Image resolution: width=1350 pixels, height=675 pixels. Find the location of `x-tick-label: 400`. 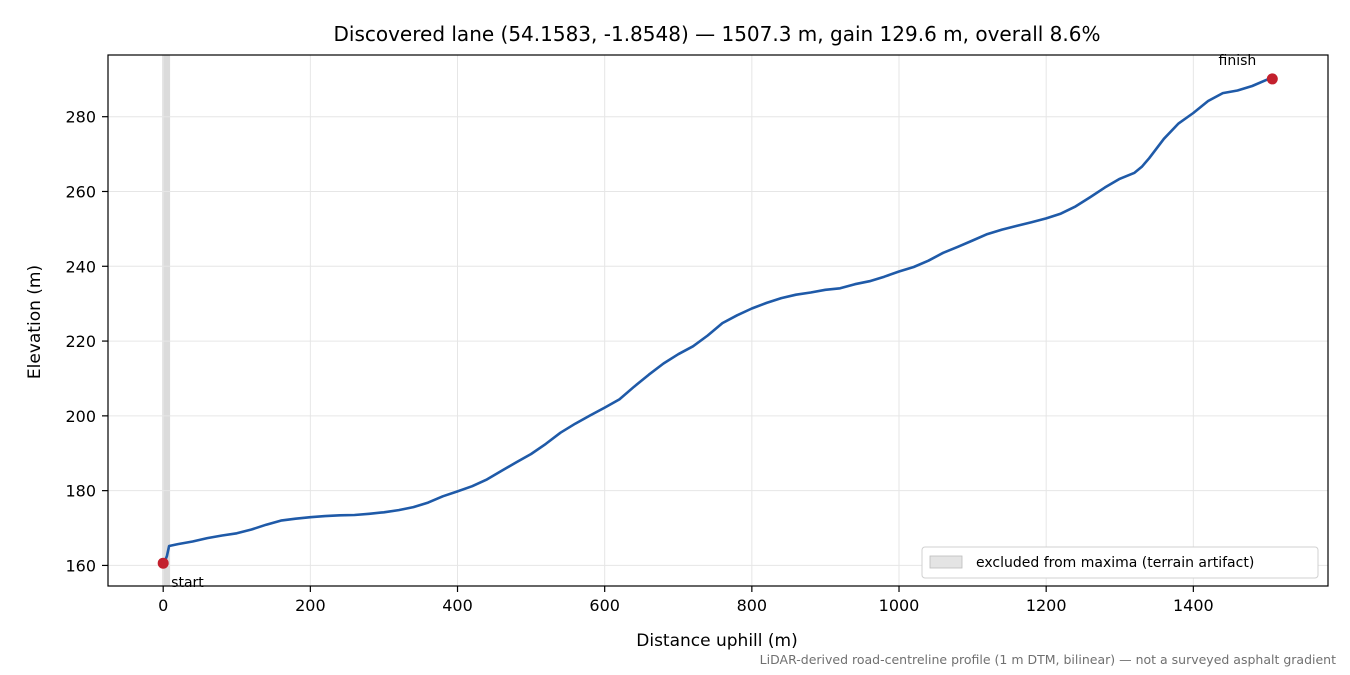

x-tick-label: 400 is located at coordinates (457, 605).